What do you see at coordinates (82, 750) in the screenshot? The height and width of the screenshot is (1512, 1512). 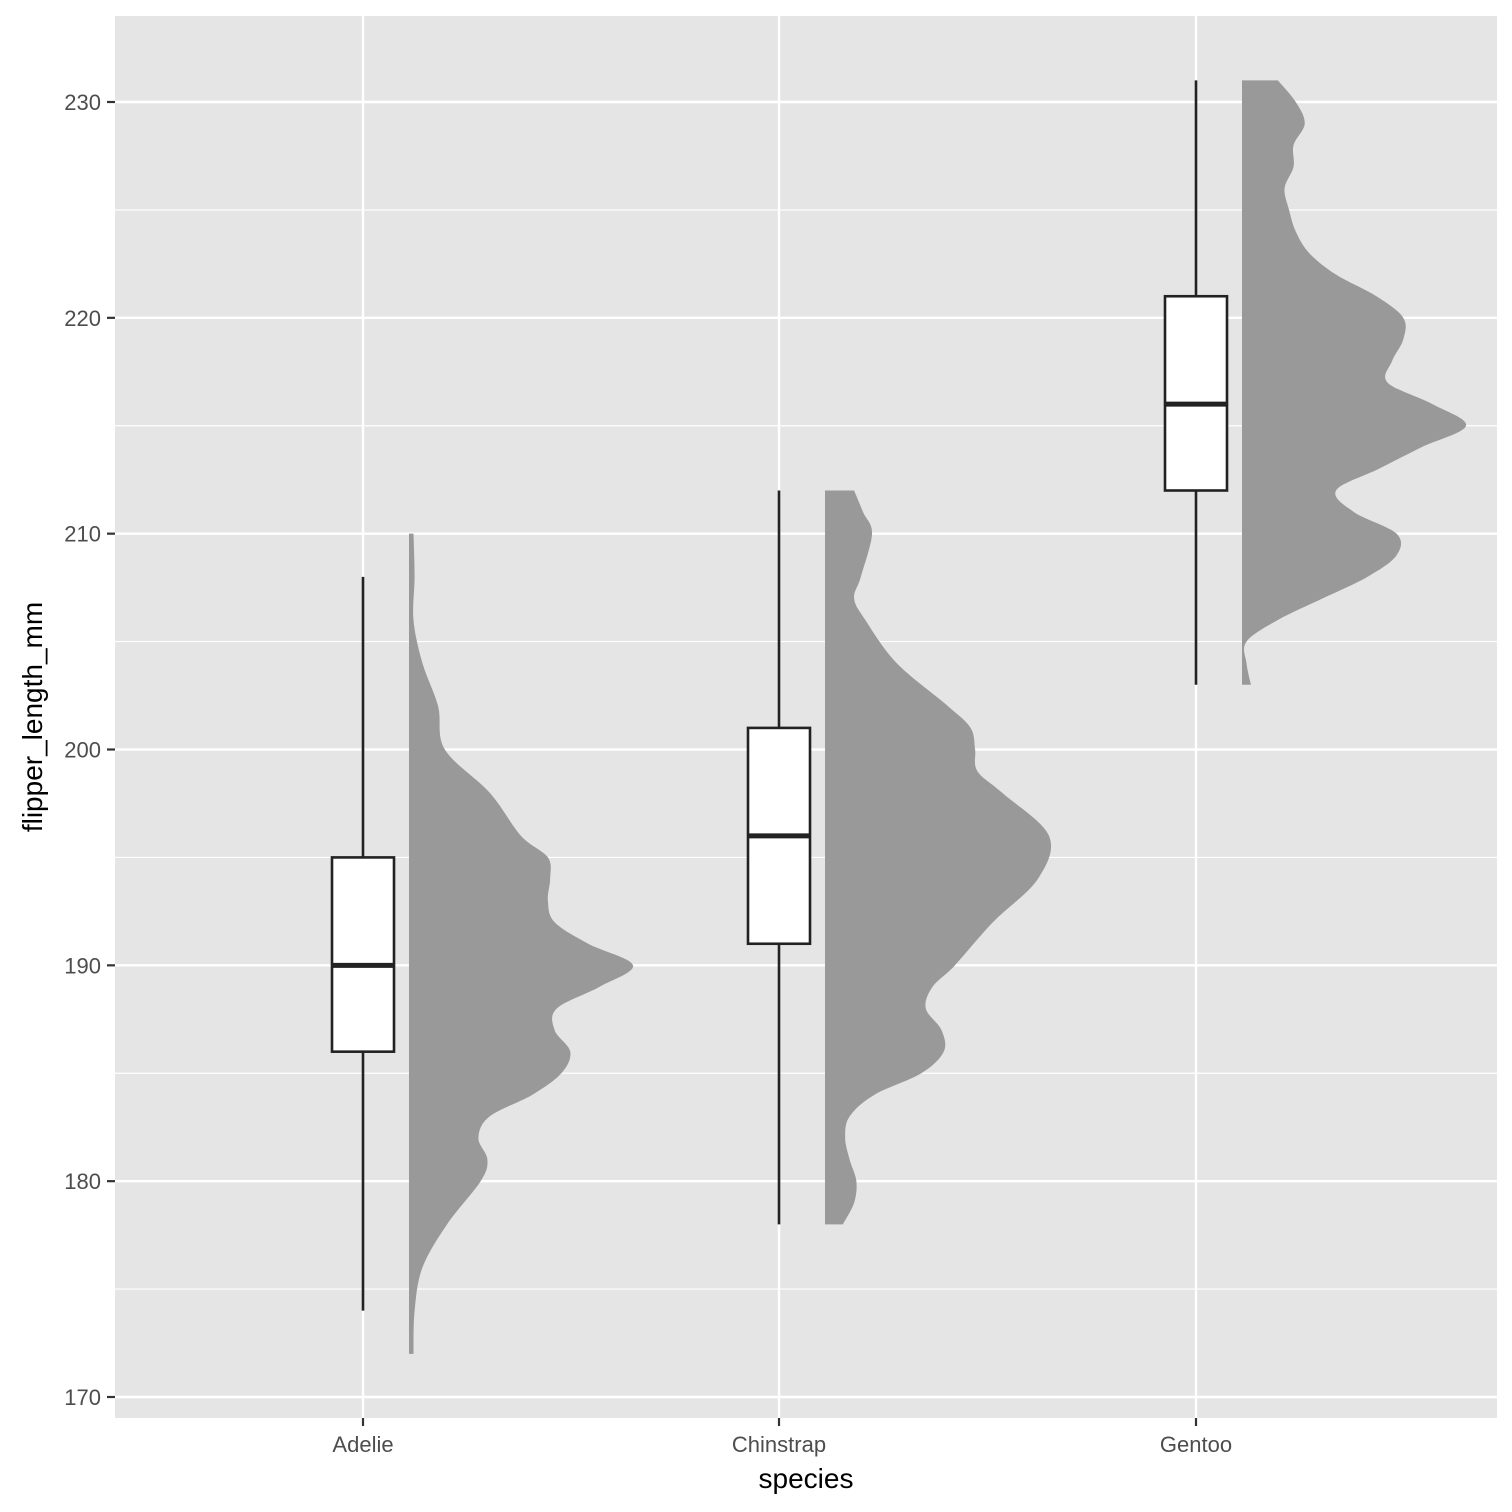 I see `y-tick-label: 200` at bounding box center [82, 750].